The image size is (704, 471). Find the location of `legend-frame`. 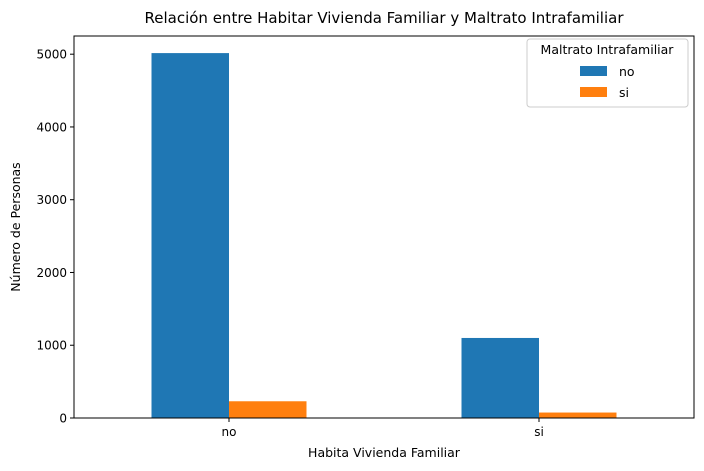

legend-frame is located at coordinates (607, 73).